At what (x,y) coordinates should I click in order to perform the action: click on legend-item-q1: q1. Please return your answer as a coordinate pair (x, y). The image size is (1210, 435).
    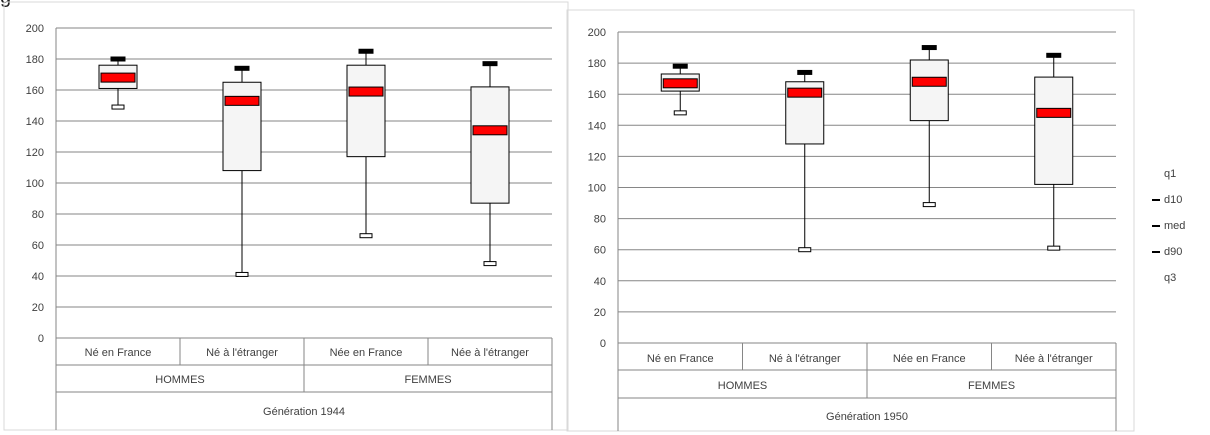
    Looking at the image, I should click on (1168, 179).